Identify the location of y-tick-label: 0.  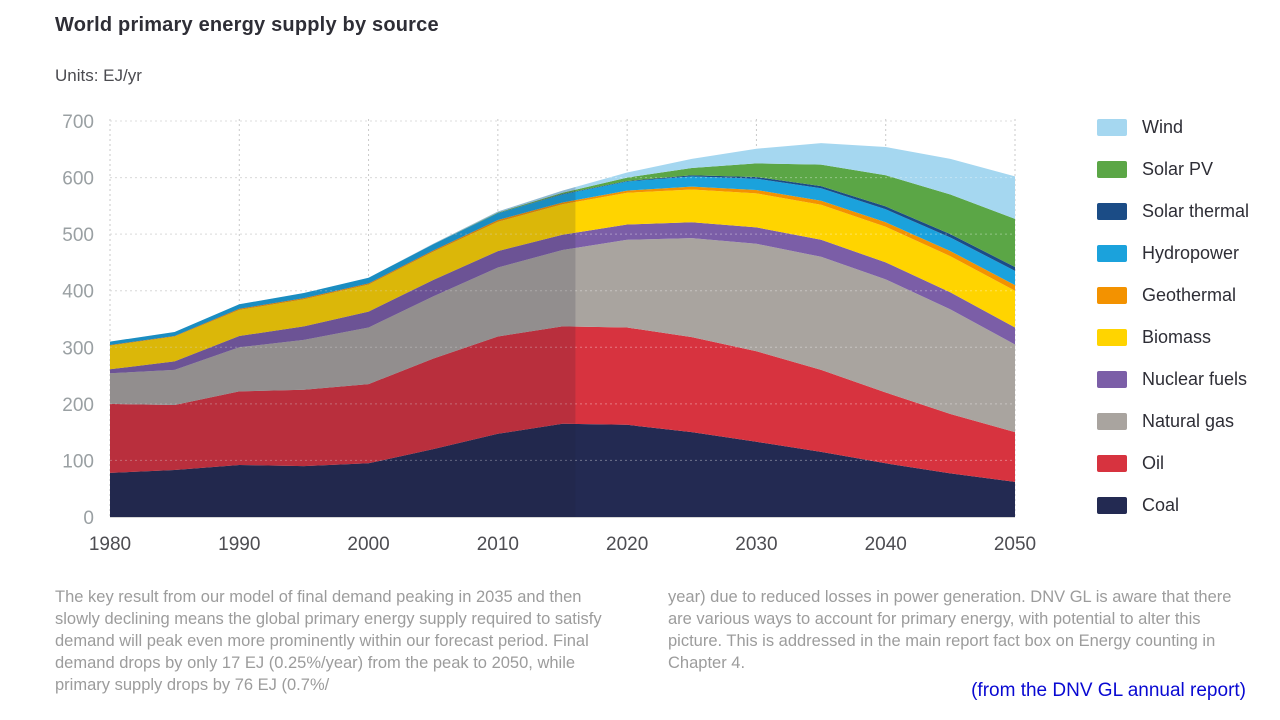
(88, 518).